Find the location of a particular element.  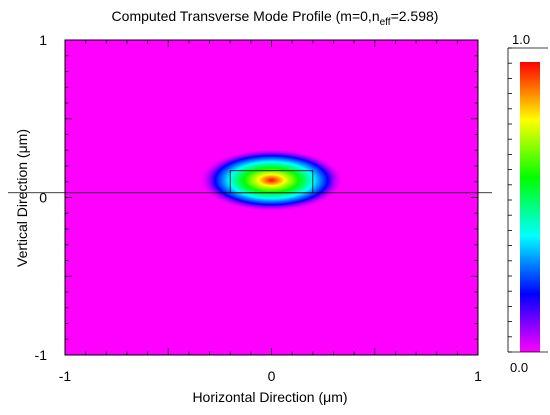

title-suffix: =2.598) is located at coordinates (414, 16).